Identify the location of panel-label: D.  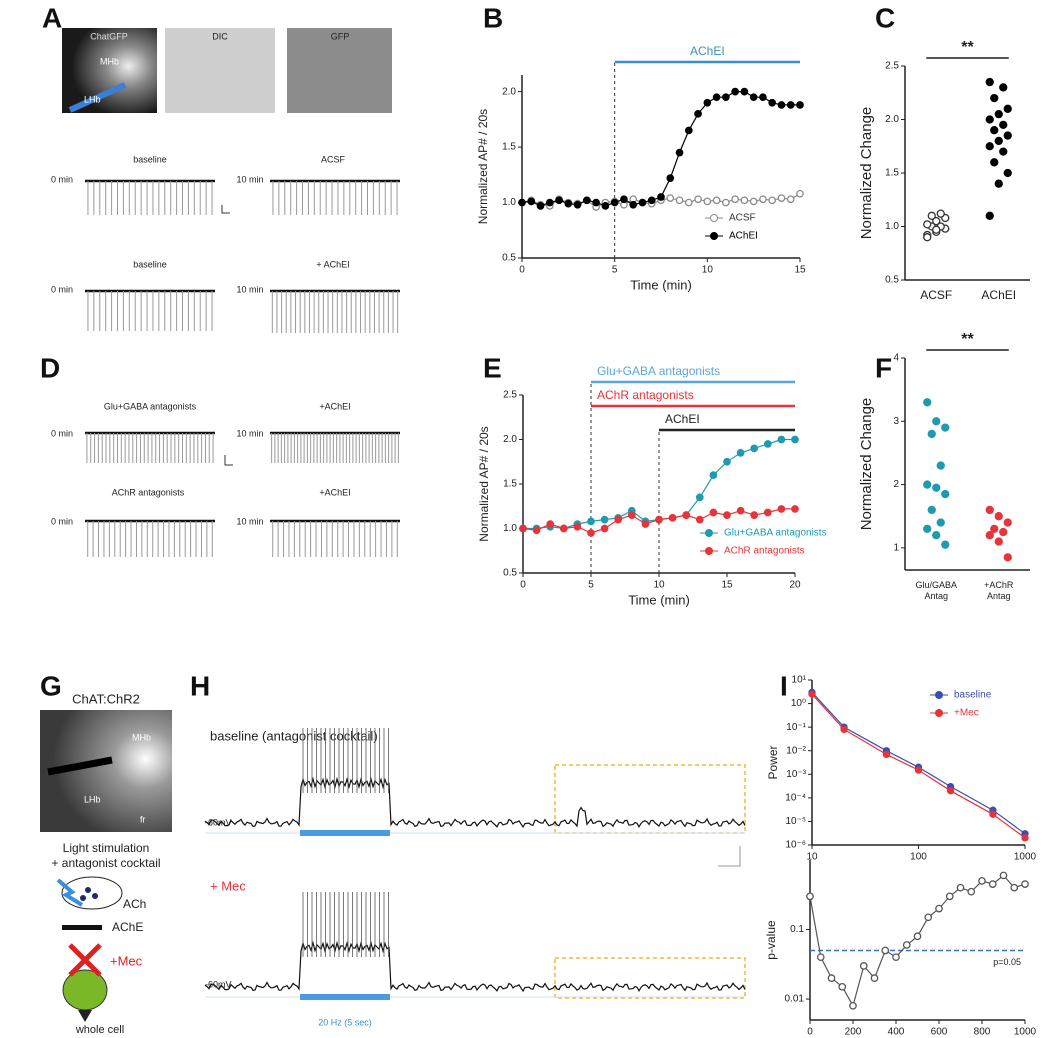
(50, 367).